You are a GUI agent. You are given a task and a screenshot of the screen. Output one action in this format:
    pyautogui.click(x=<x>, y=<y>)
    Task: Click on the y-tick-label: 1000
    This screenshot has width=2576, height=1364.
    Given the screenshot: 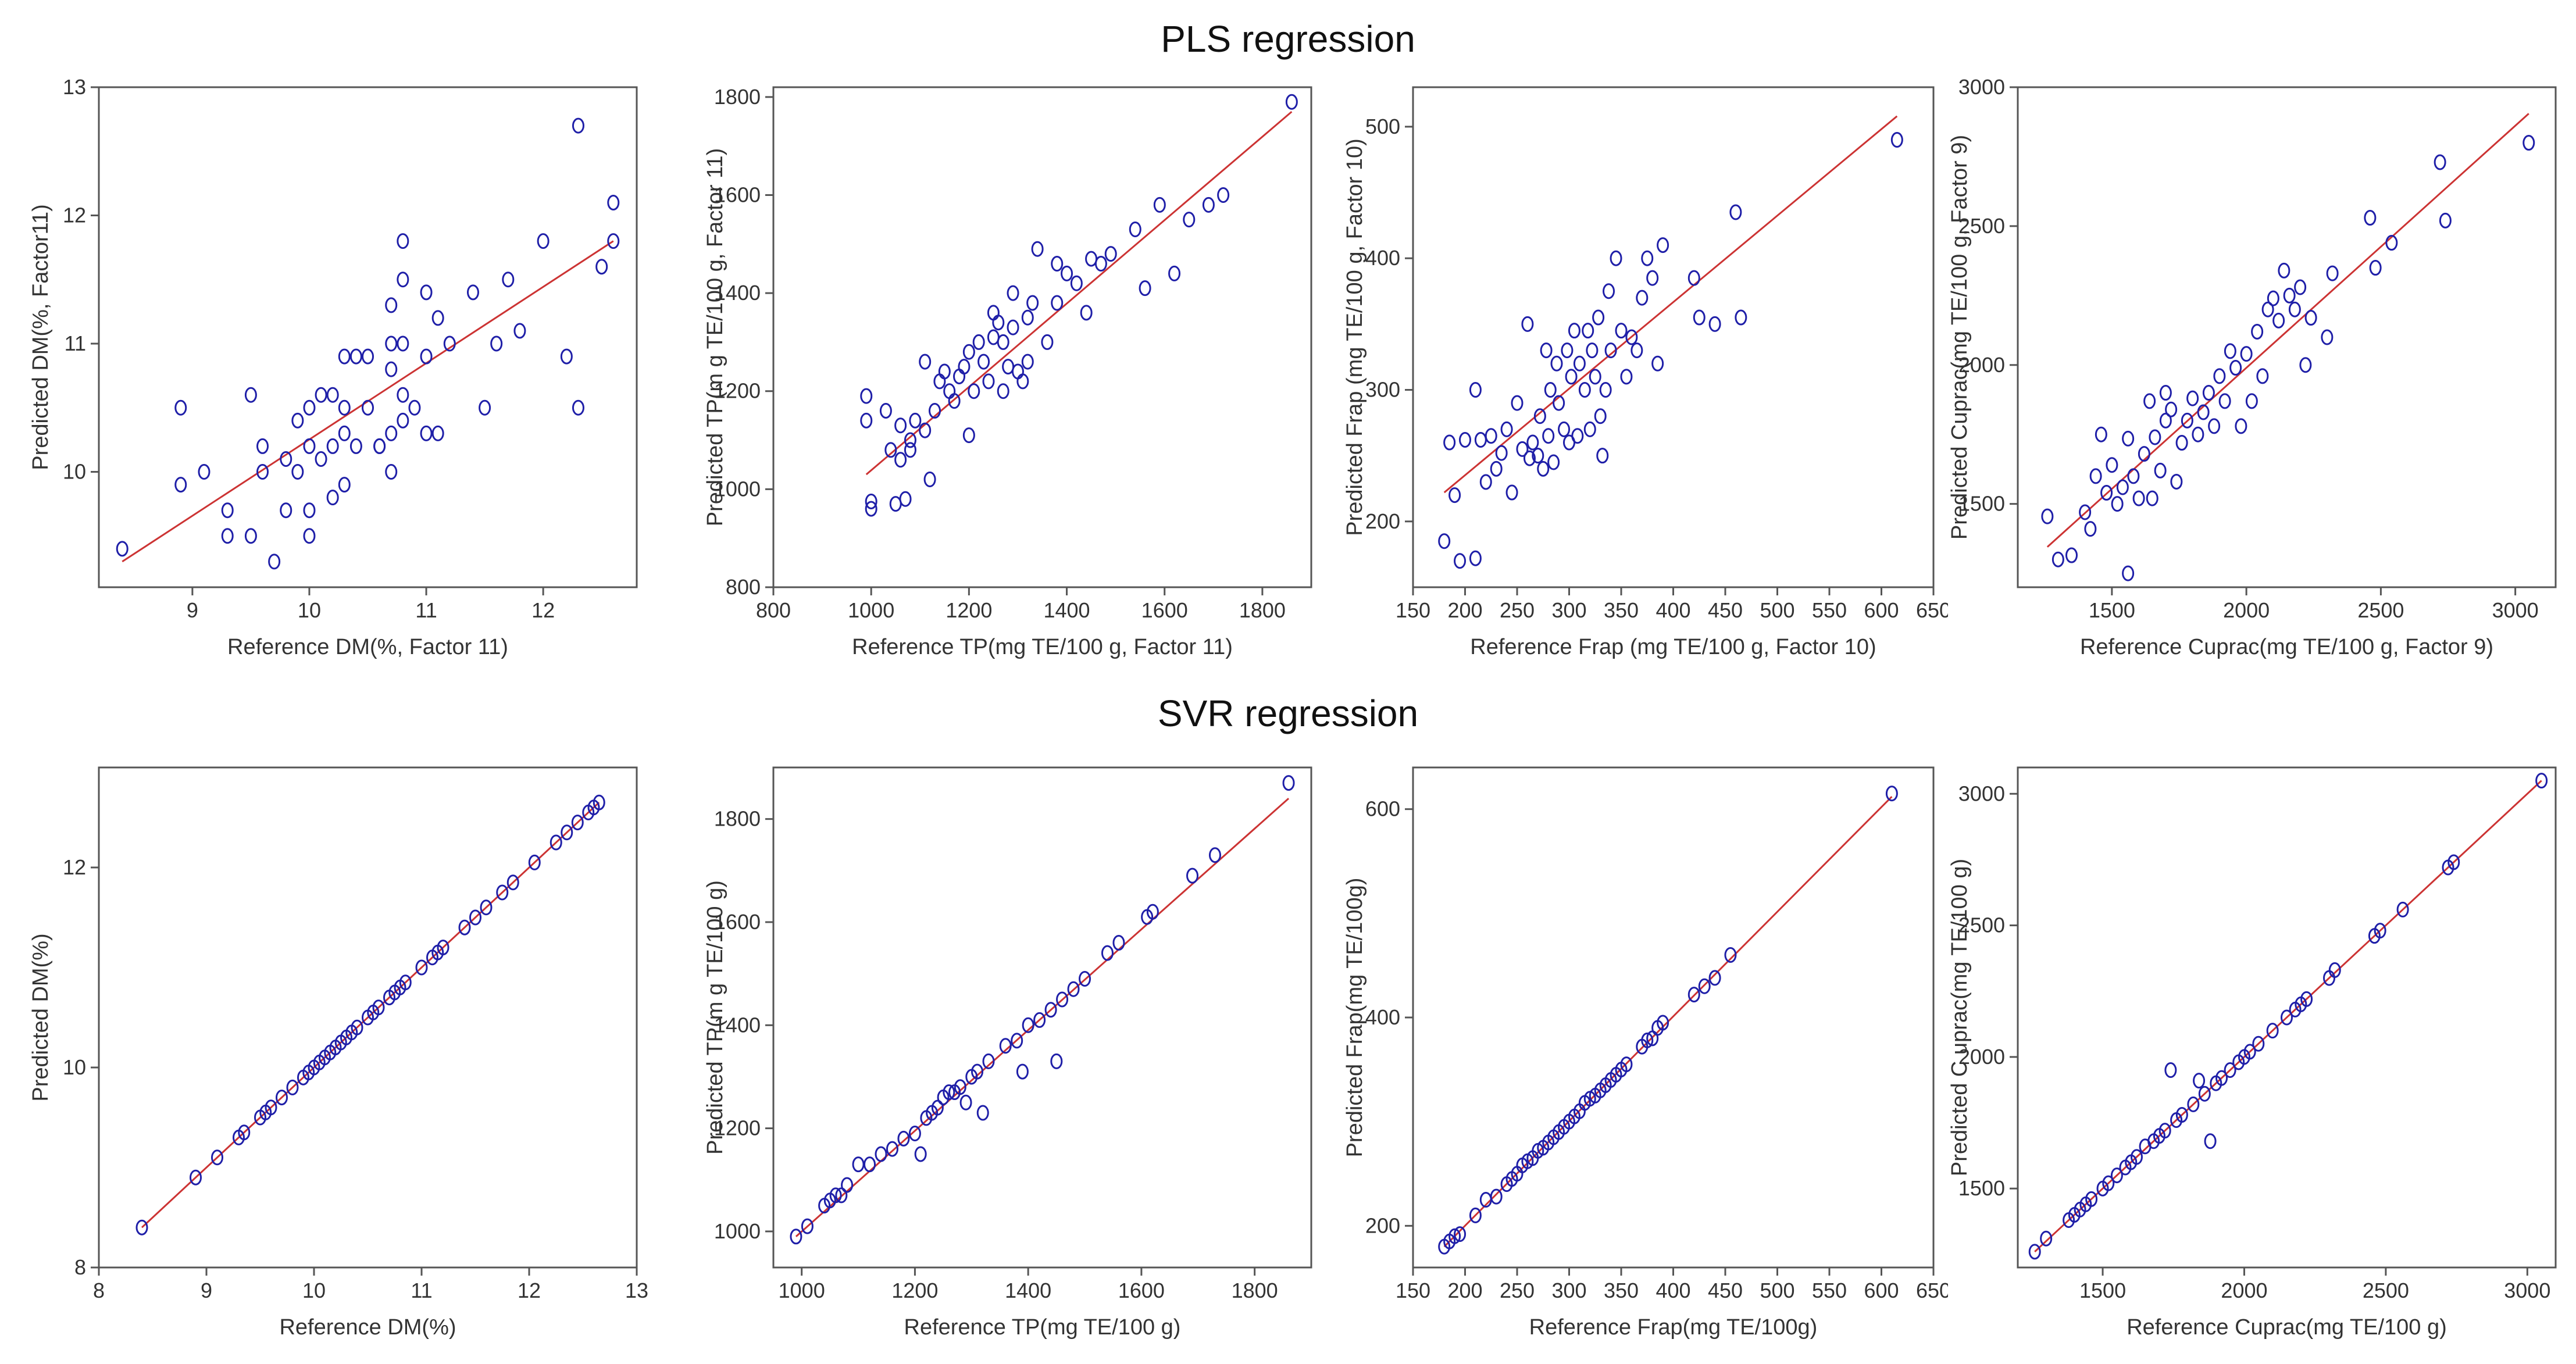 What is the action you would take?
    pyautogui.click(x=738, y=1231)
    